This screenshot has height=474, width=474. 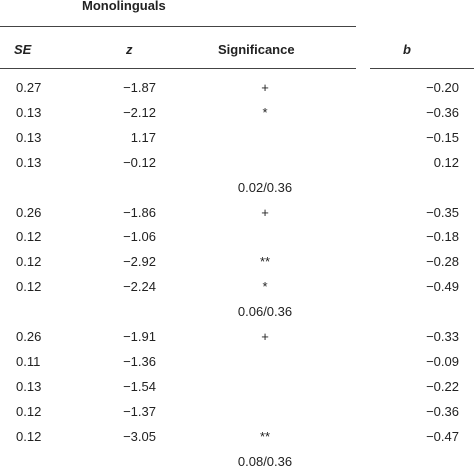 I want to click on cell: 1.17, so click(x=143, y=137).